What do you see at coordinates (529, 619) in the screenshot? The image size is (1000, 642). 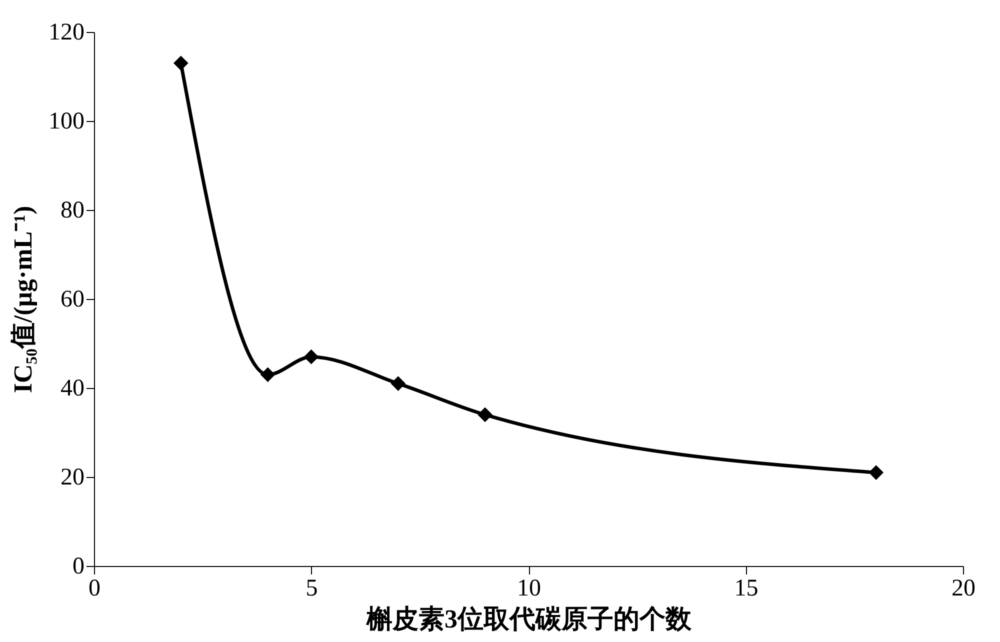 I see `x-axis-title: 槲皮素3位取代碳原子的个数` at bounding box center [529, 619].